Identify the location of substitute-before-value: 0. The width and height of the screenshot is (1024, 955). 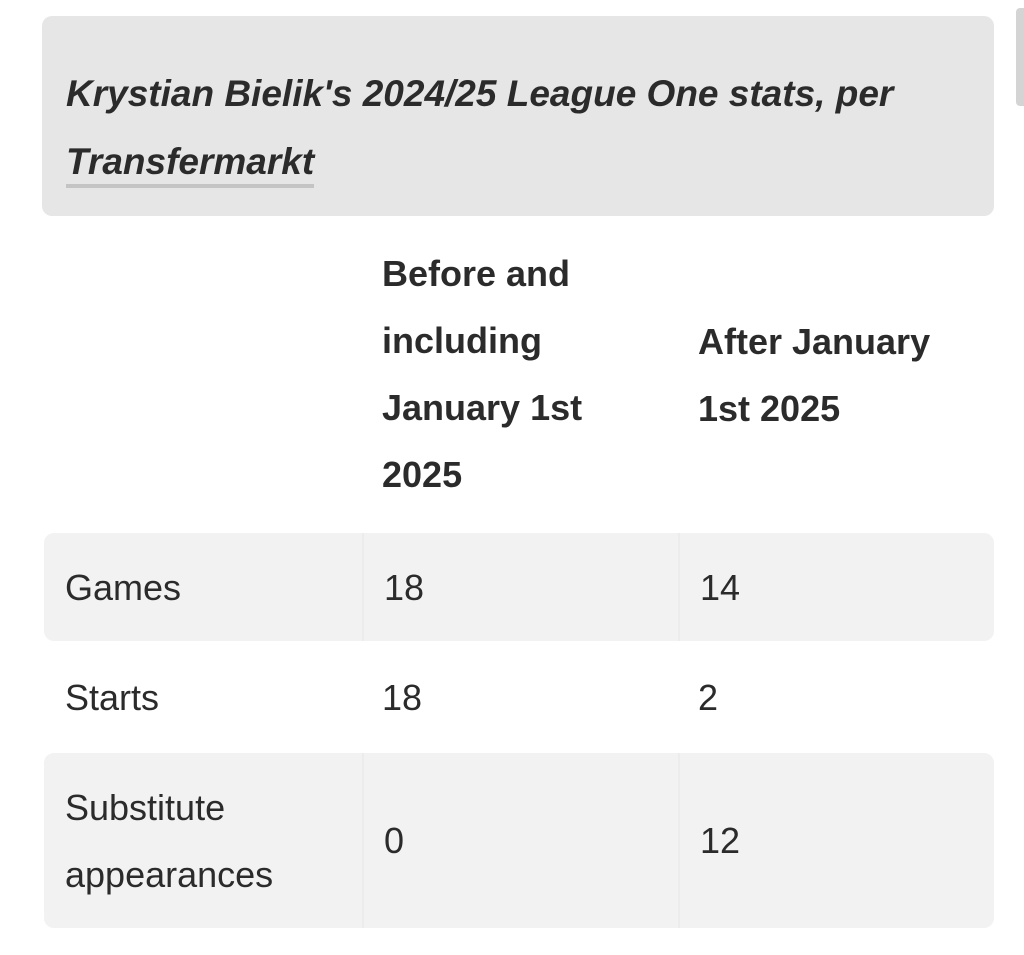
(520, 840).